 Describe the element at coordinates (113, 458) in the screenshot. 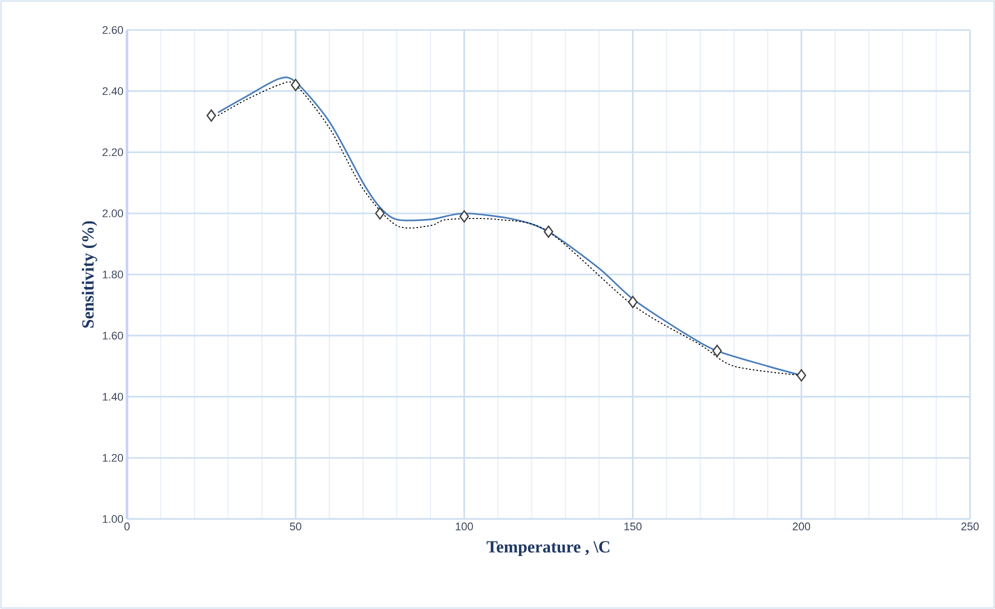

I see `y-tick-label: 1.20` at that location.